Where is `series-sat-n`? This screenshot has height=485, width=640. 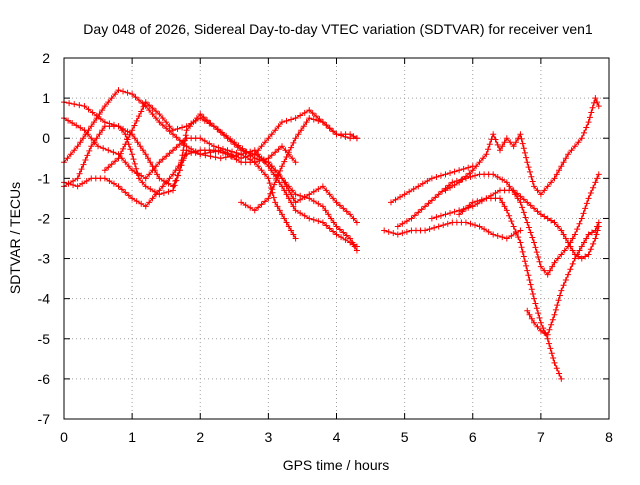 series-sat-n is located at coordinates (563, 278).